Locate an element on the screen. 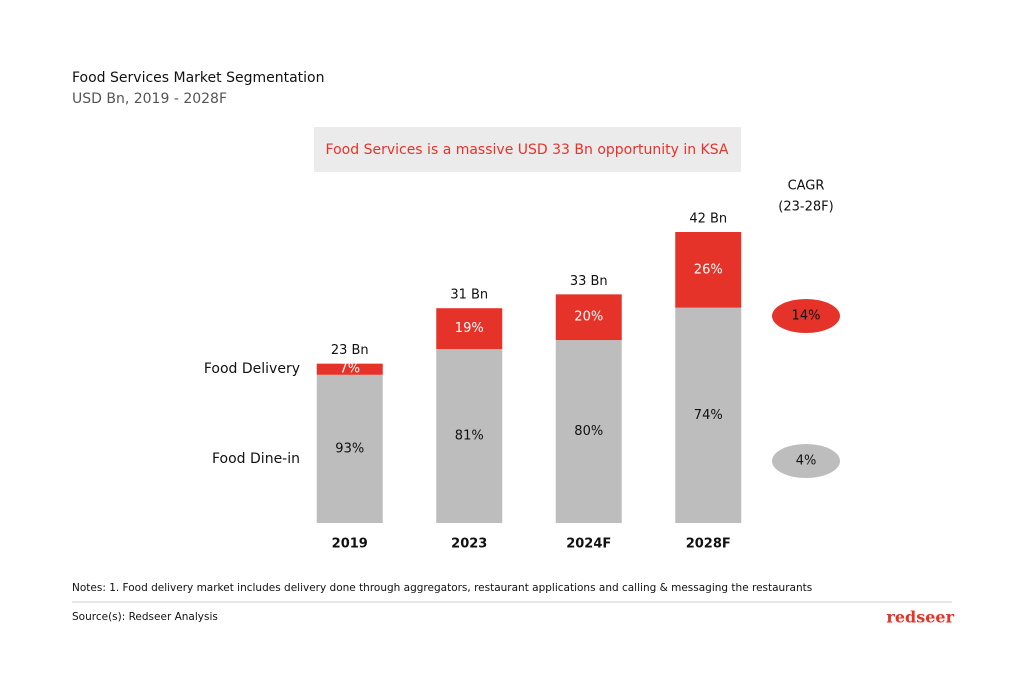  legend-label: Food Dine-in is located at coordinates (256, 459).